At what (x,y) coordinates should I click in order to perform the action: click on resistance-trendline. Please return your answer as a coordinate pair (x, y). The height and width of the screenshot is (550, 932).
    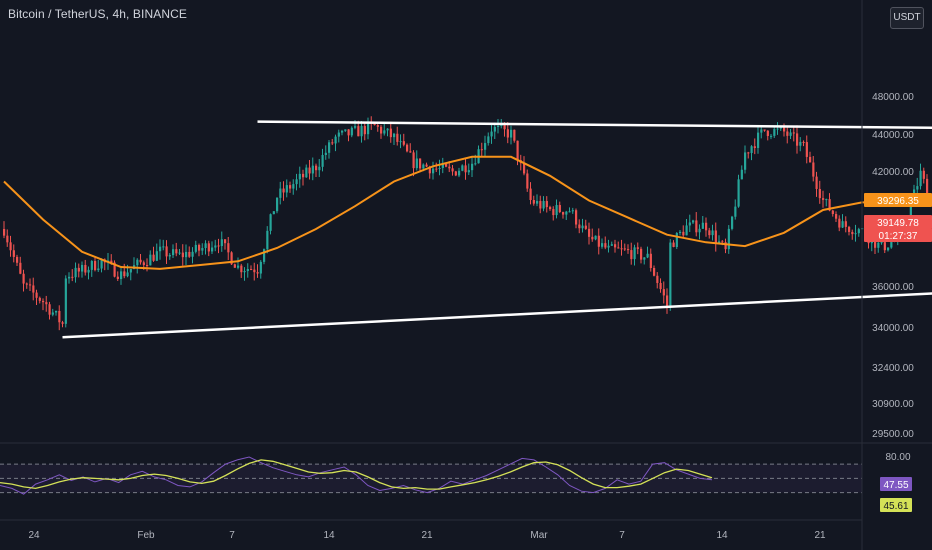
    Looking at the image, I should click on (594, 125).